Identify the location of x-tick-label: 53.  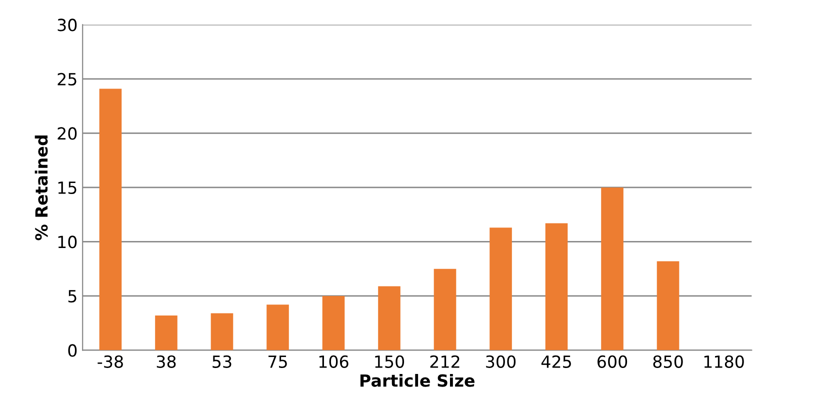
(222, 361).